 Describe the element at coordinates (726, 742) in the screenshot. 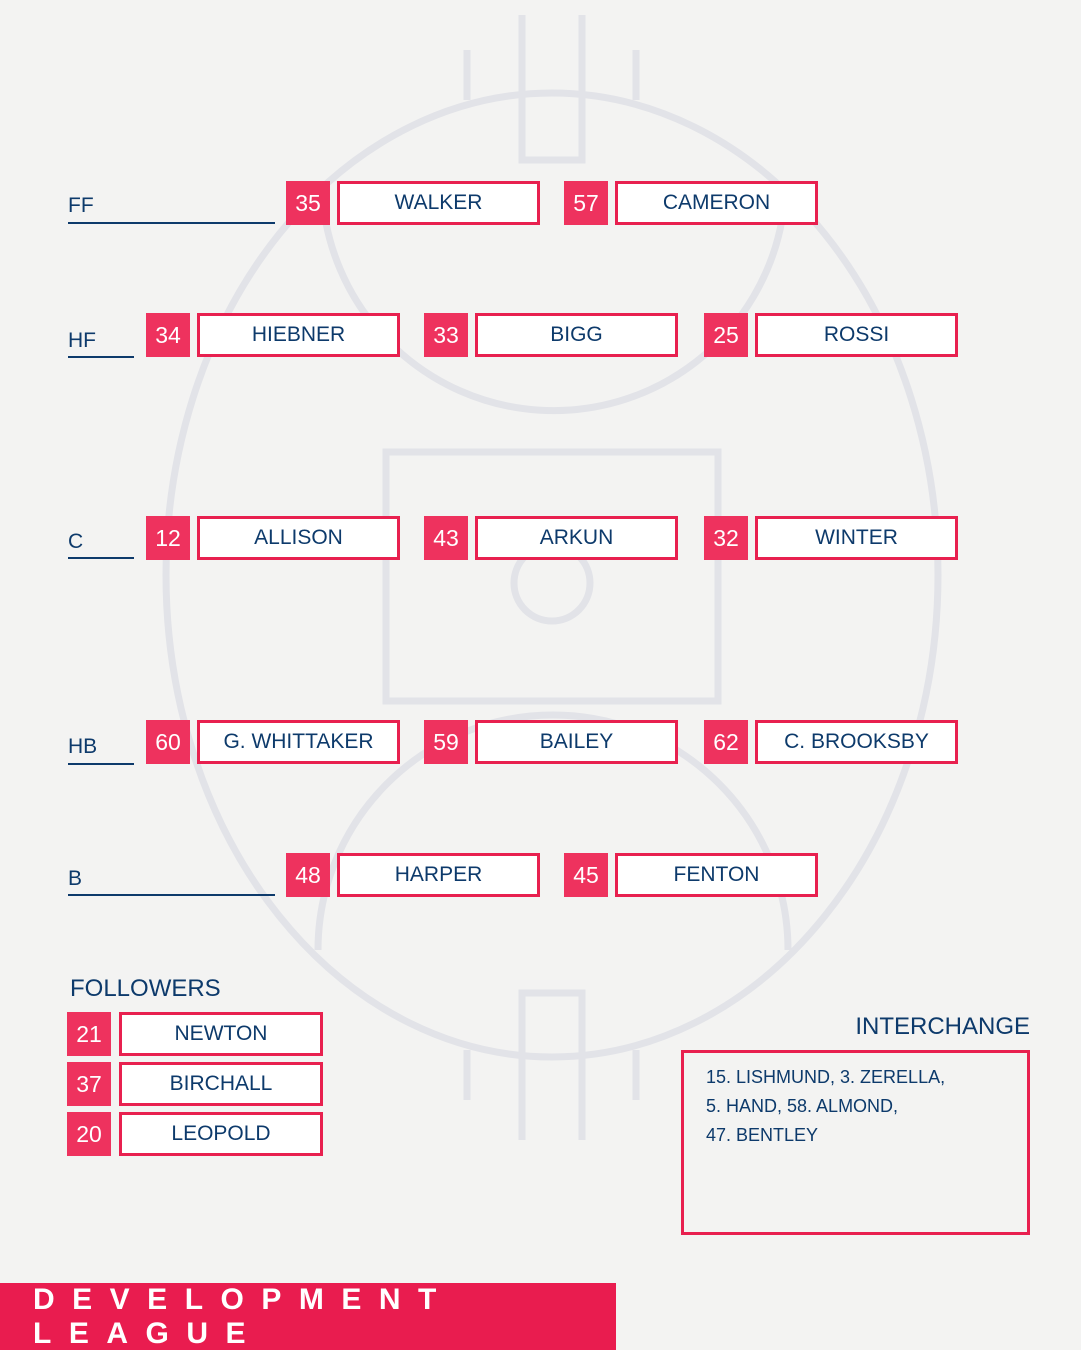

I see `player-number: 62` at that location.